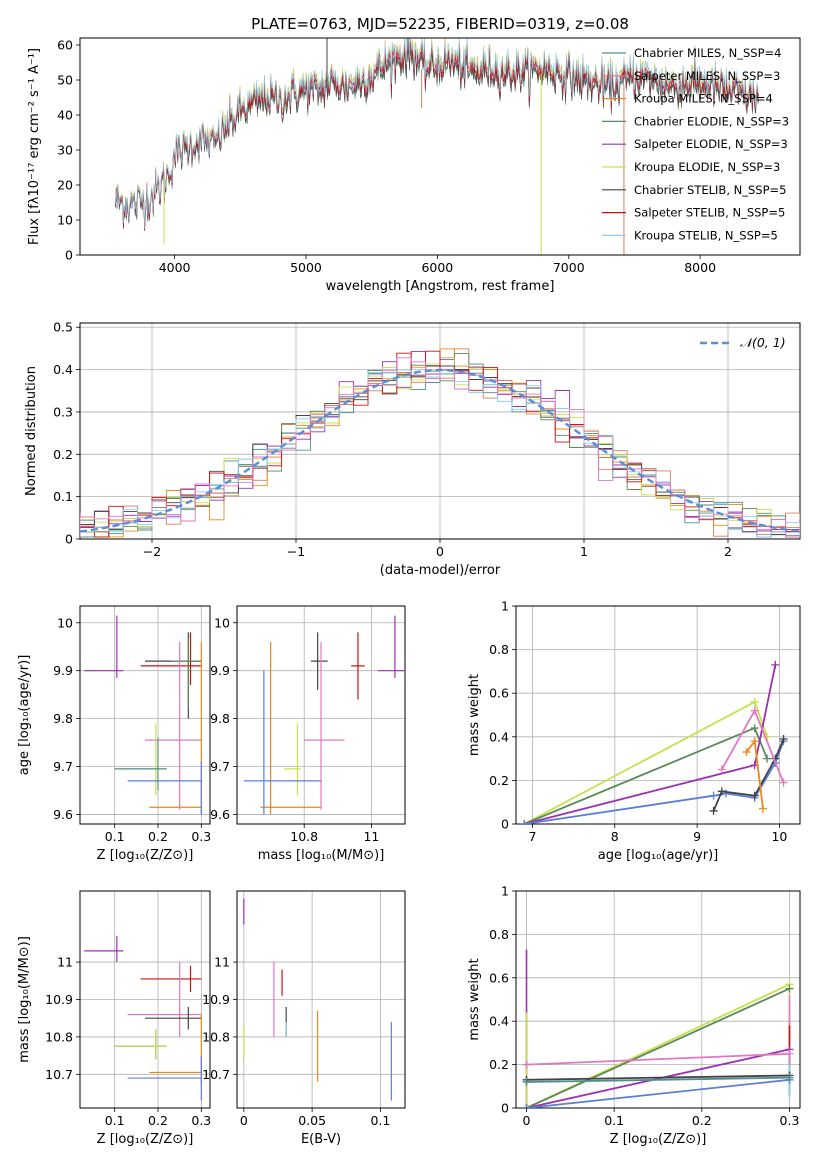  Describe the element at coordinates (152, 551) in the screenshot. I see `x-tick-label: −2` at that location.